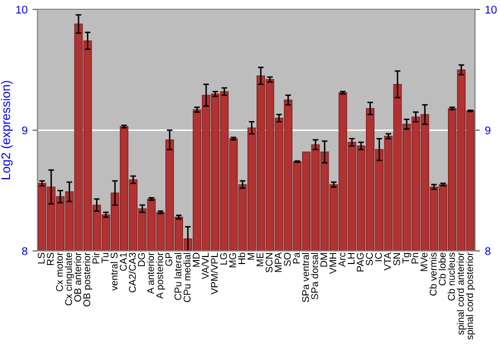  What do you see at coordinates (378, 257) in the screenshot?
I see `x-tick-label: IC` at bounding box center [378, 257].